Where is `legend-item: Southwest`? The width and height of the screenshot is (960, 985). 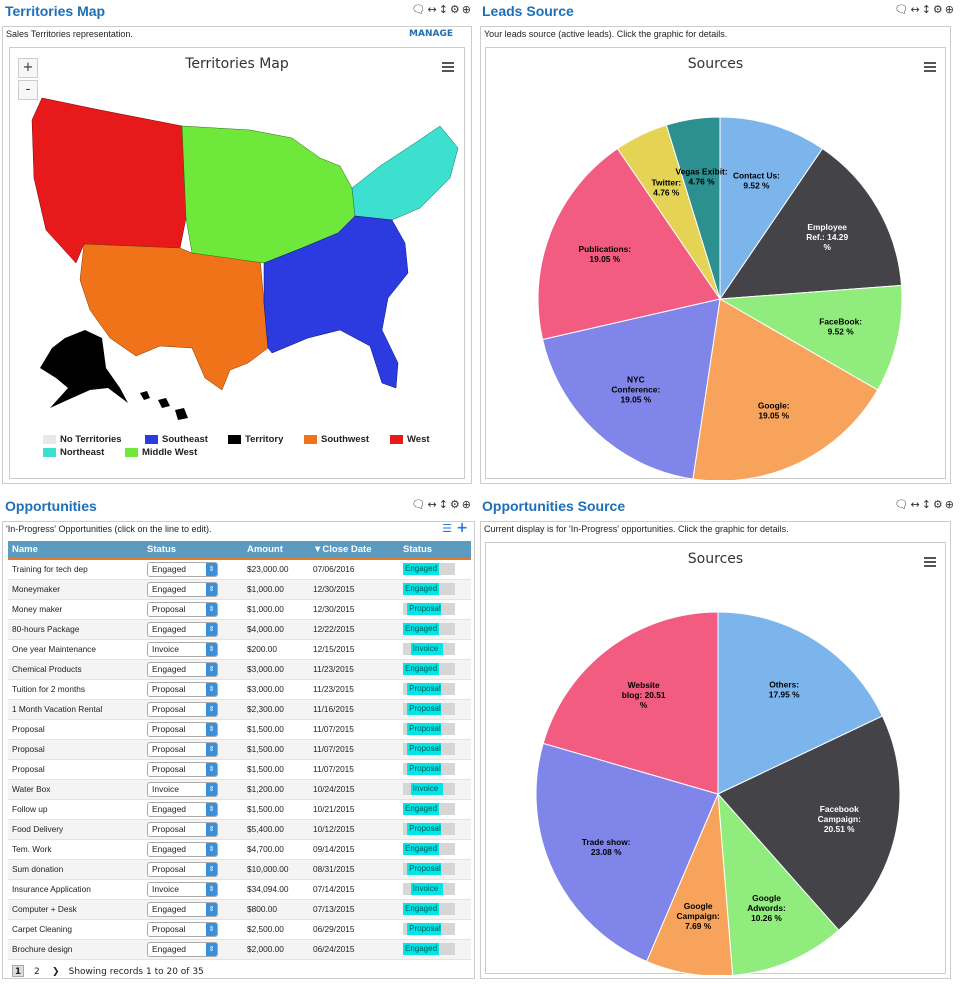 legend-item: Southwest is located at coordinates (336, 439).